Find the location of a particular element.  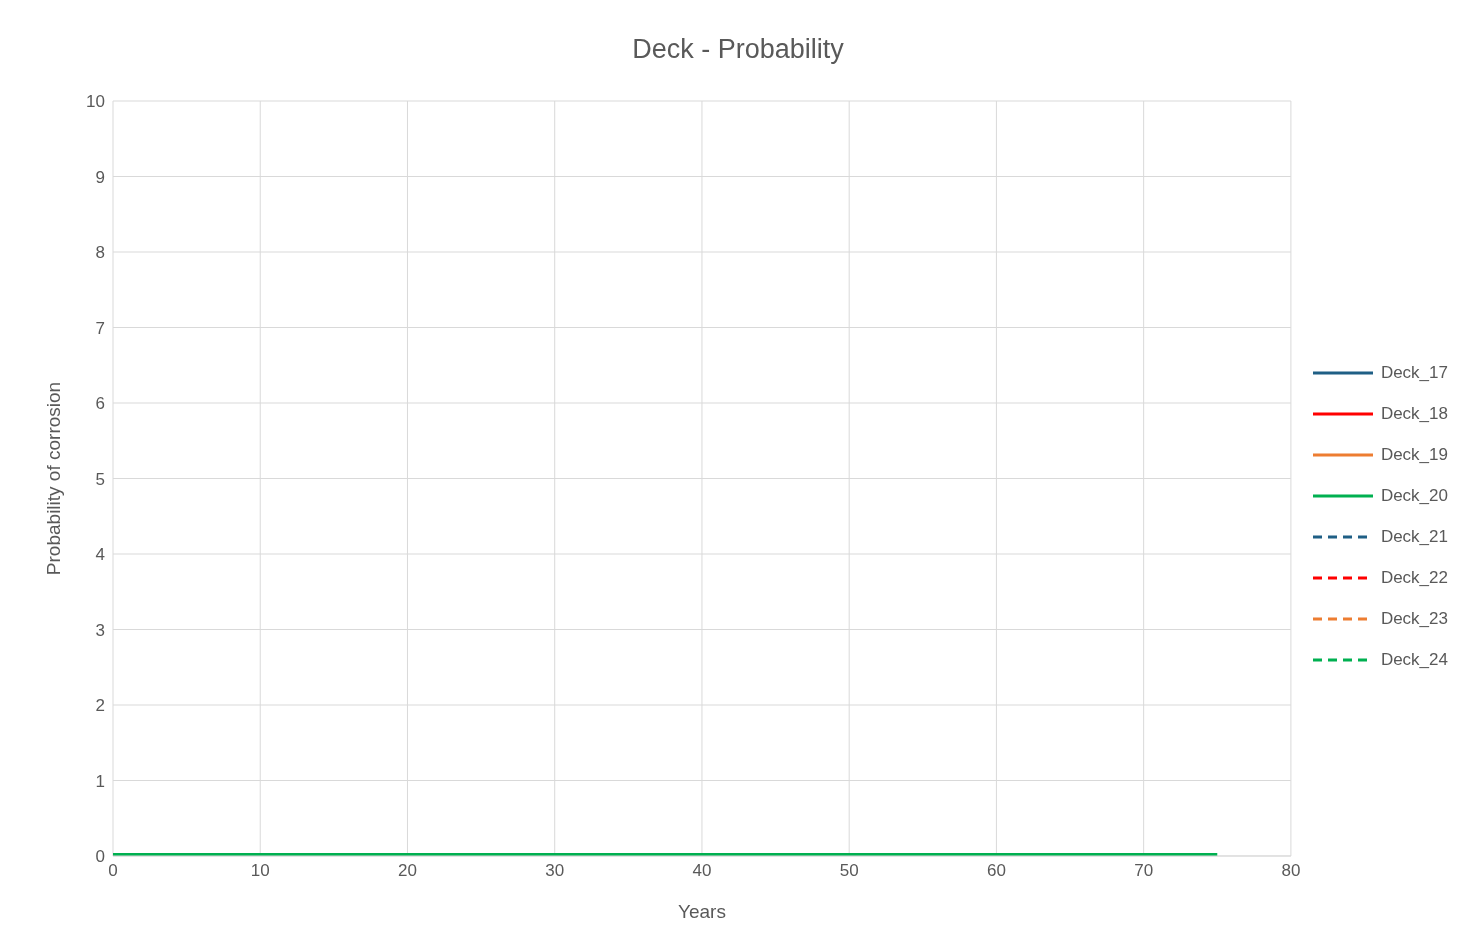

x-tick-label: 40 is located at coordinates (702, 871).